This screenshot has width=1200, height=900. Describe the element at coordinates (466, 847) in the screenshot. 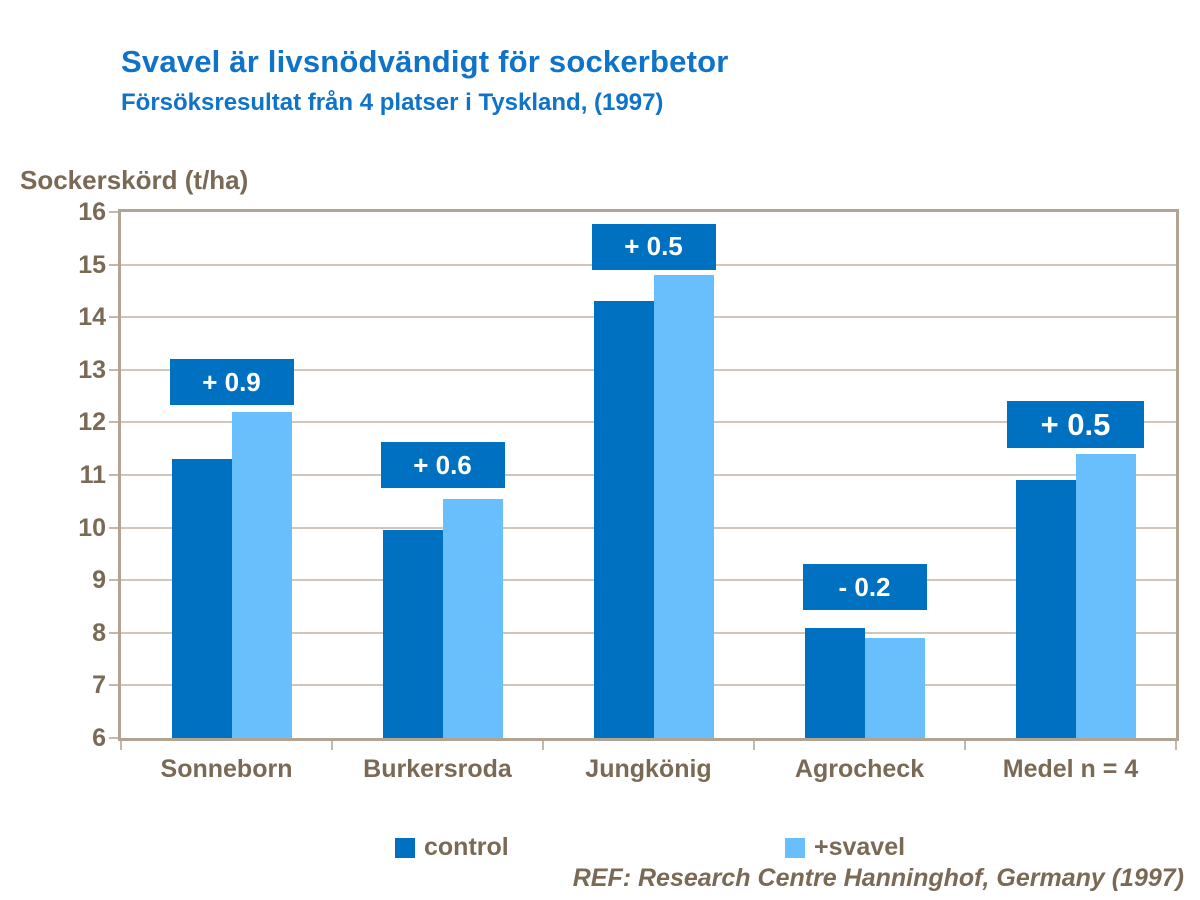

I see `legend-label-control: control` at that location.